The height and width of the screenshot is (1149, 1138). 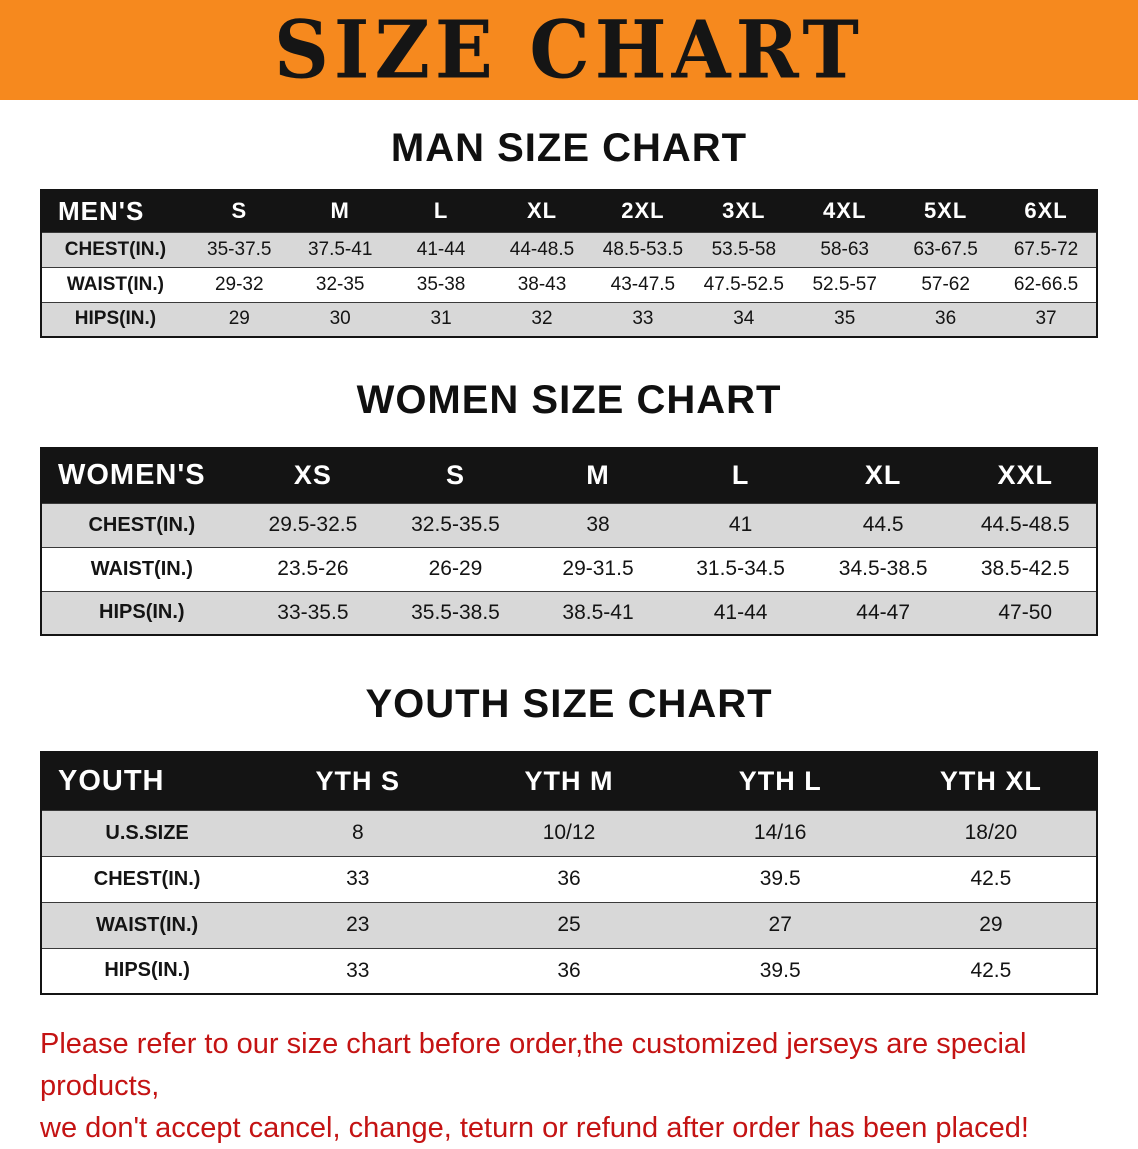 What do you see at coordinates (780, 924) in the screenshot?
I see `data-cell: 27` at bounding box center [780, 924].